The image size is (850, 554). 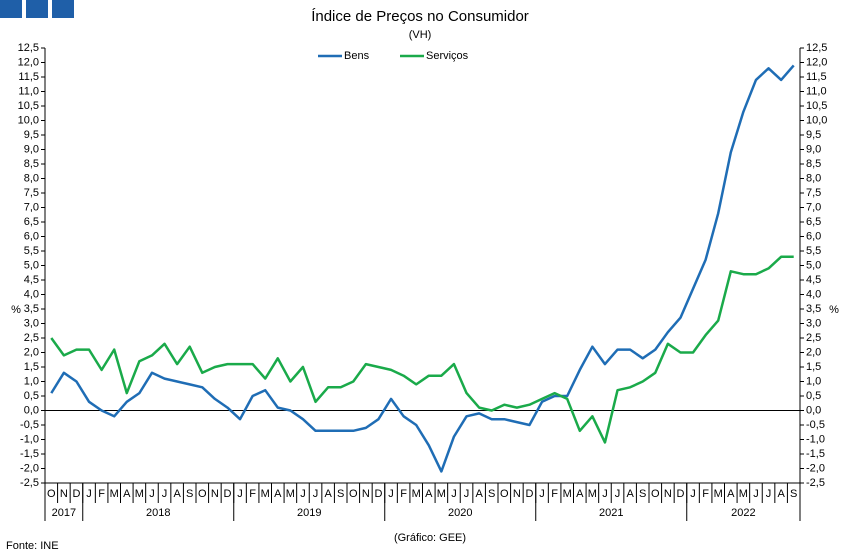 What do you see at coordinates (813, 251) in the screenshot?
I see `y2-tick-label: 5,5` at bounding box center [813, 251].